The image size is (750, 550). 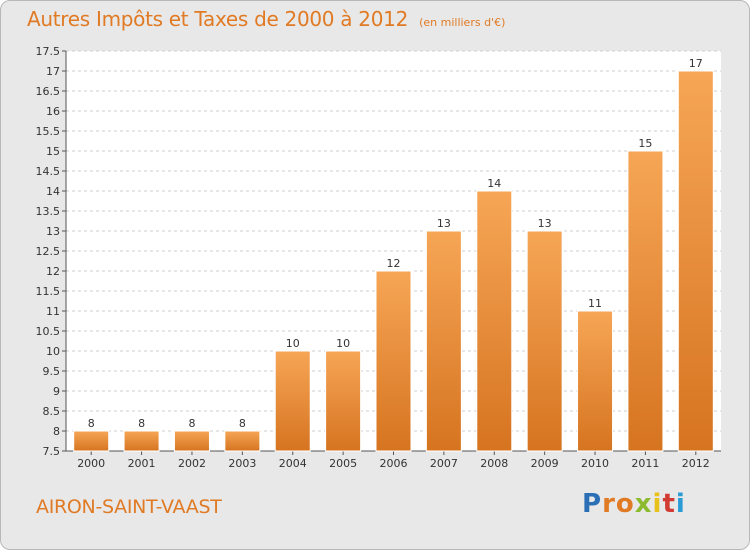 What do you see at coordinates (595, 303) in the screenshot?
I see `data-label: 11` at bounding box center [595, 303].